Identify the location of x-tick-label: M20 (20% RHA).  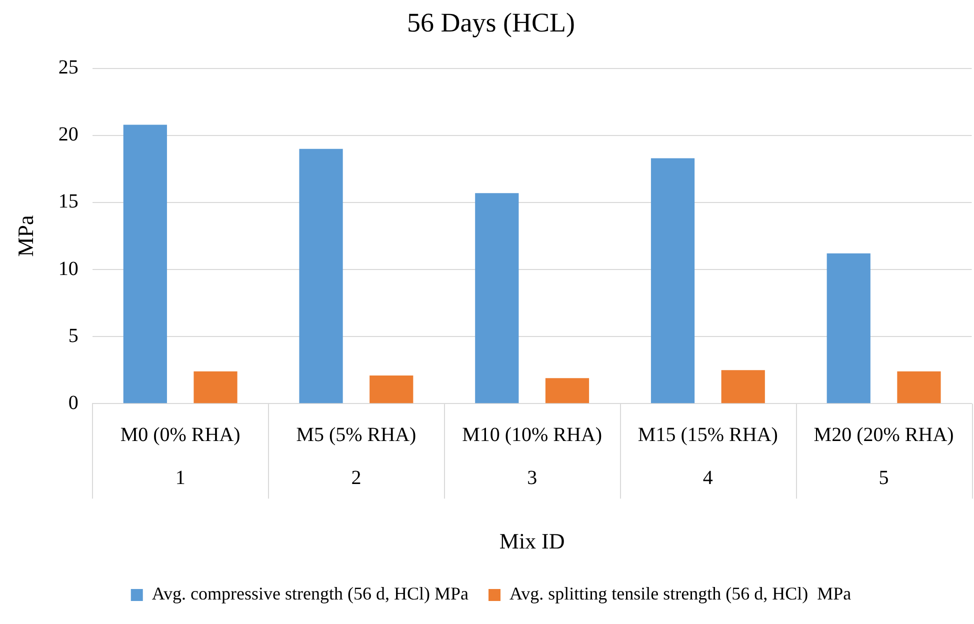
(884, 435).